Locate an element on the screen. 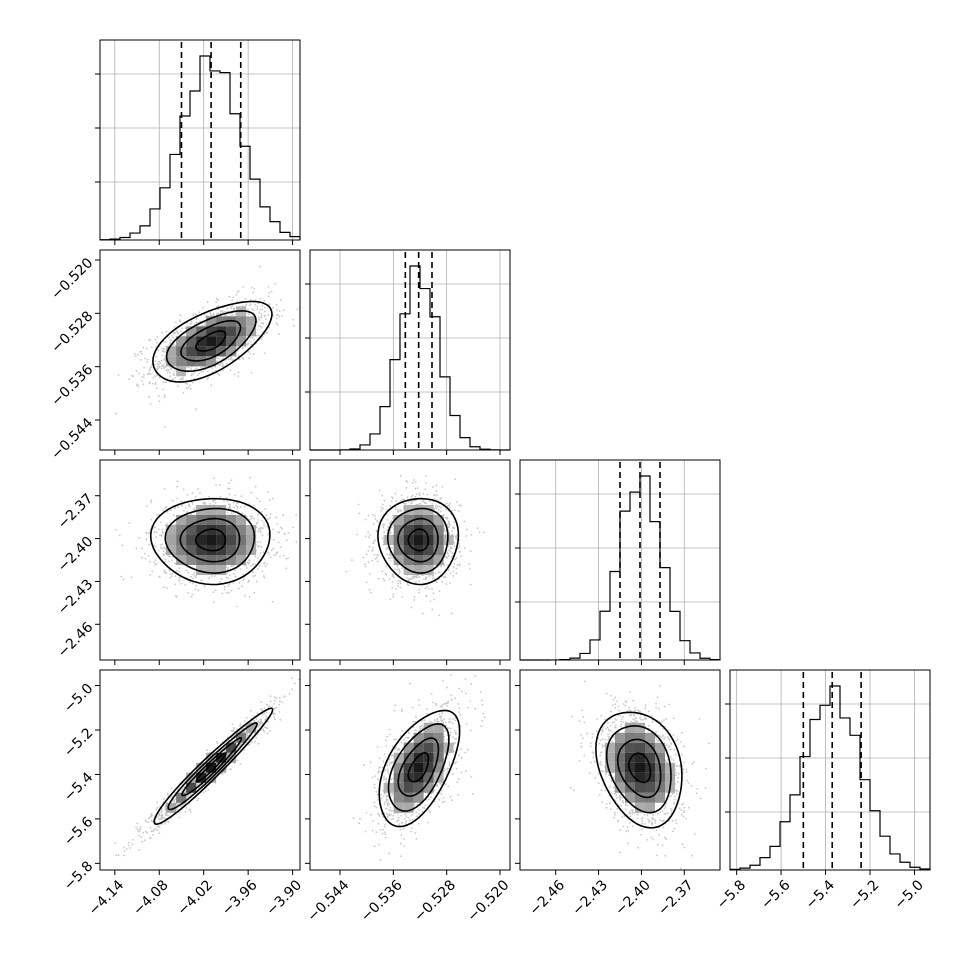 The image size is (970, 970). y-tick-label: −2.43 is located at coordinates (76, 597).